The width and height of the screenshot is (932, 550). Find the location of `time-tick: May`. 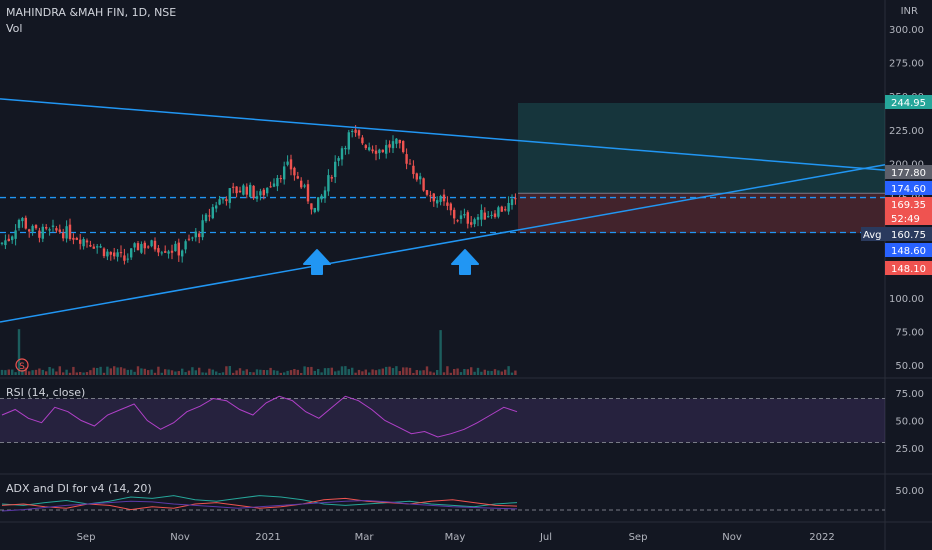

time-tick: May is located at coordinates (455, 537).